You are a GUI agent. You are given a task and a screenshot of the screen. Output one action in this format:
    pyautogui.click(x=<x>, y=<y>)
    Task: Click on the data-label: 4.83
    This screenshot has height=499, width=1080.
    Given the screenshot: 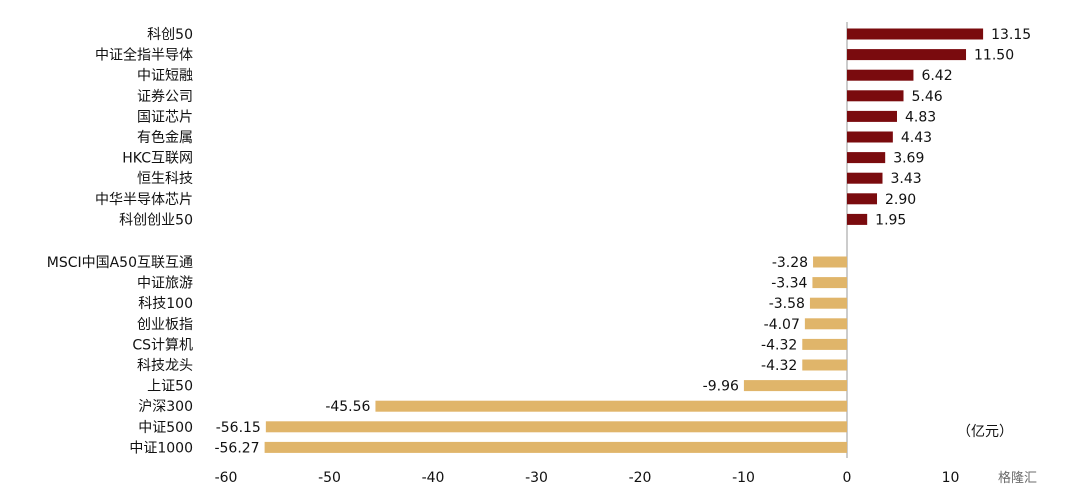 What is the action you would take?
    pyautogui.click(x=920, y=117)
    